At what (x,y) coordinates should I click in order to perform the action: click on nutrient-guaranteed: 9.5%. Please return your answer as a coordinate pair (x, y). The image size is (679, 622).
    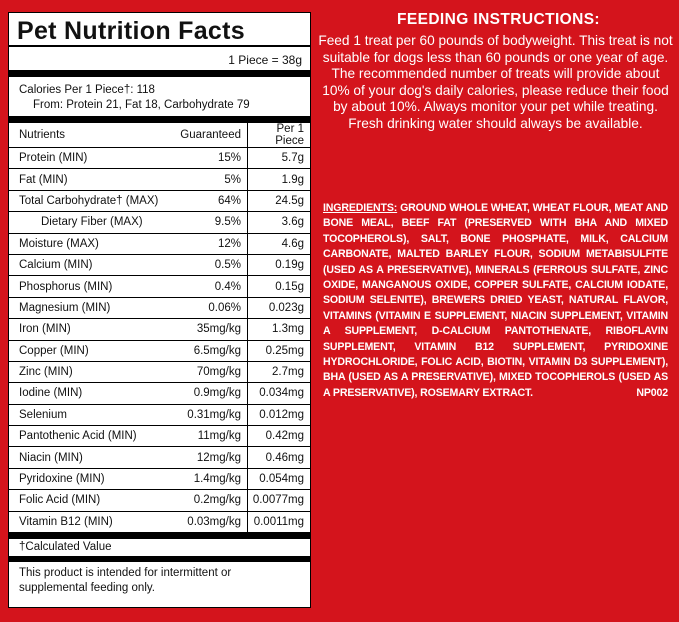
    Looking at the image, I should click on (213, 222).